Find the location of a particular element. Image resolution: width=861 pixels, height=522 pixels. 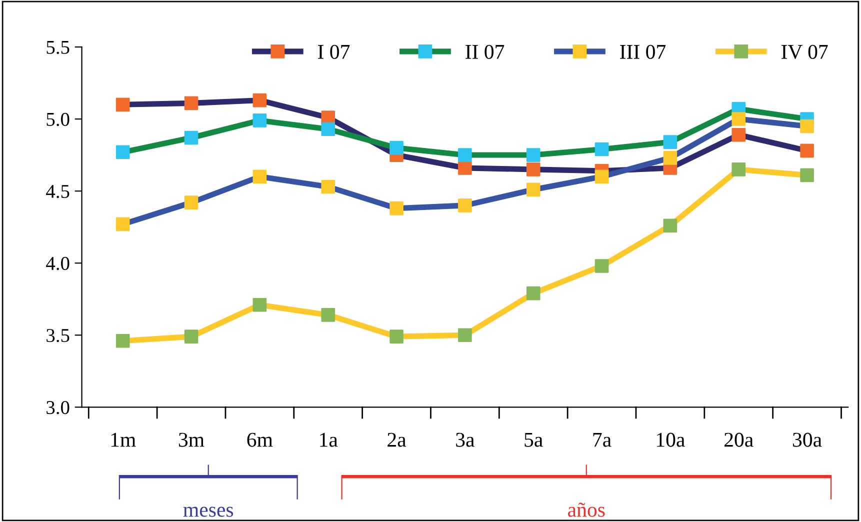

x-tick-label: 30a is located at coordinates (807, 439).